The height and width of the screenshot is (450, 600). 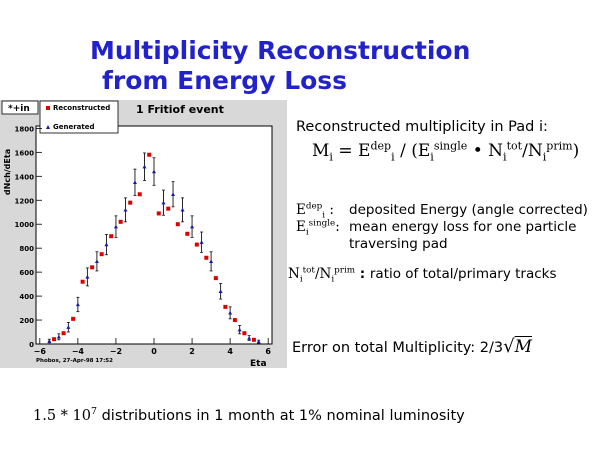 What do you see at coordinates (496, 151) in the screenshot?
I see `formula-ntot: N` at bounding box center [496, 151].